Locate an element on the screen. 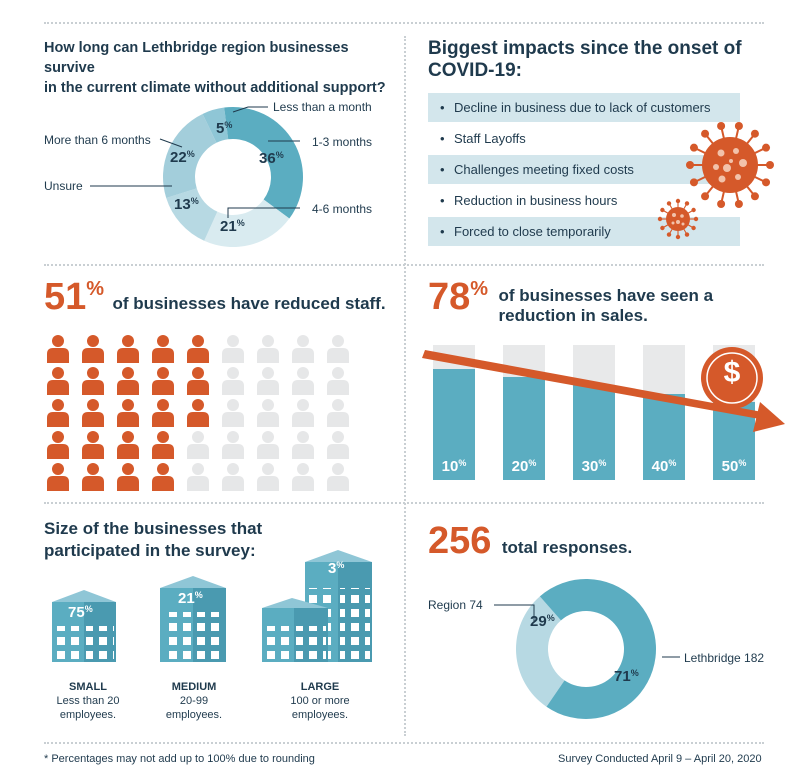  survival-donut-chart is located at coordinates (197, 176).